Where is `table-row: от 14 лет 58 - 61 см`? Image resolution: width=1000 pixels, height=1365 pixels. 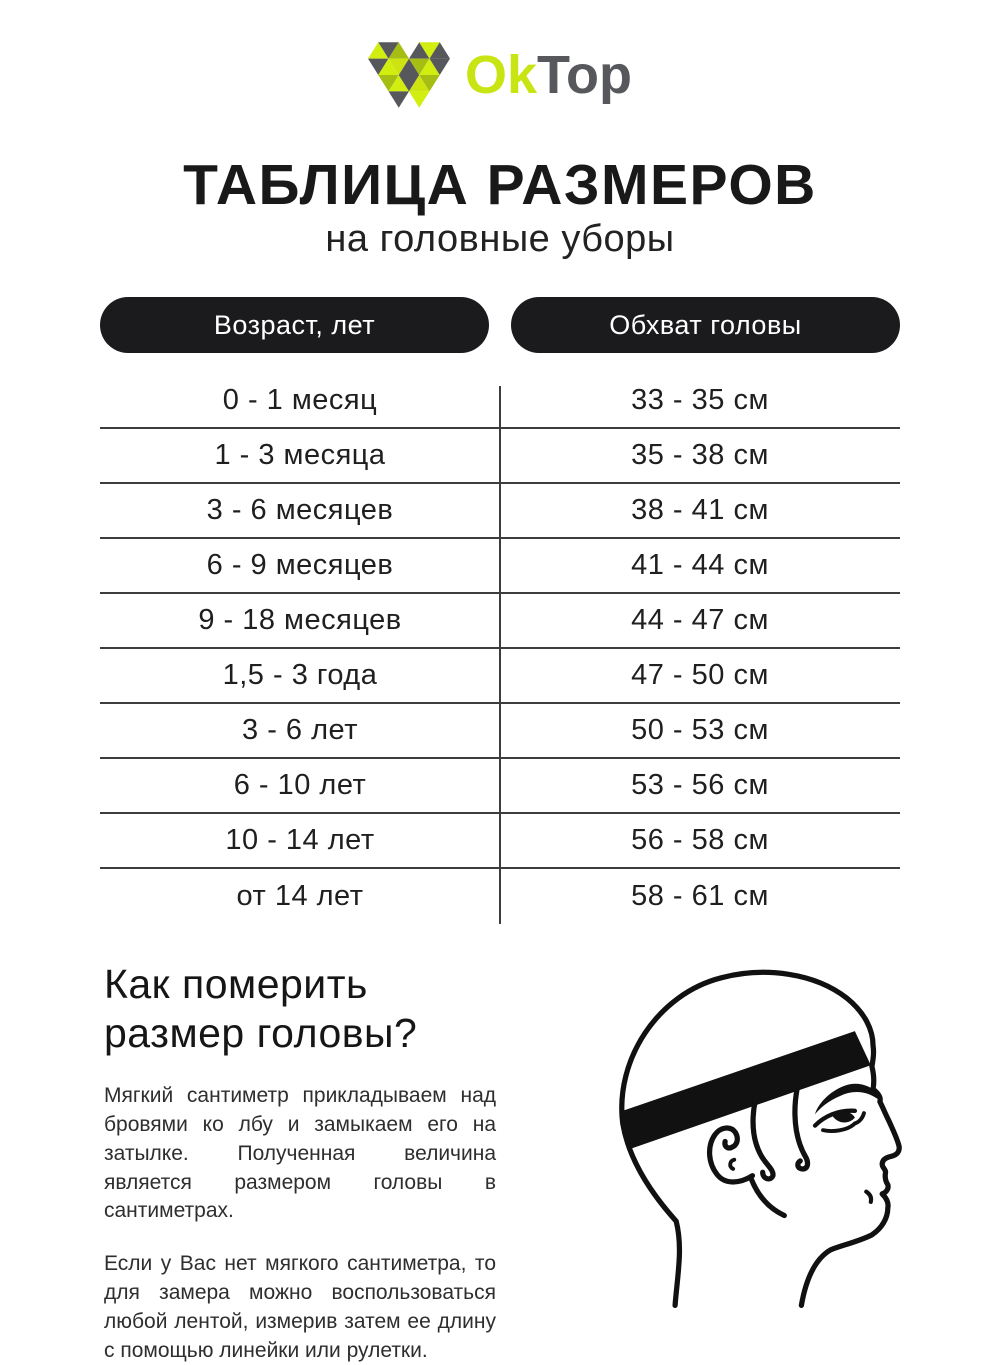
table-row: от 14 лет 58 - 61 см is located at coordinates (500, 896).